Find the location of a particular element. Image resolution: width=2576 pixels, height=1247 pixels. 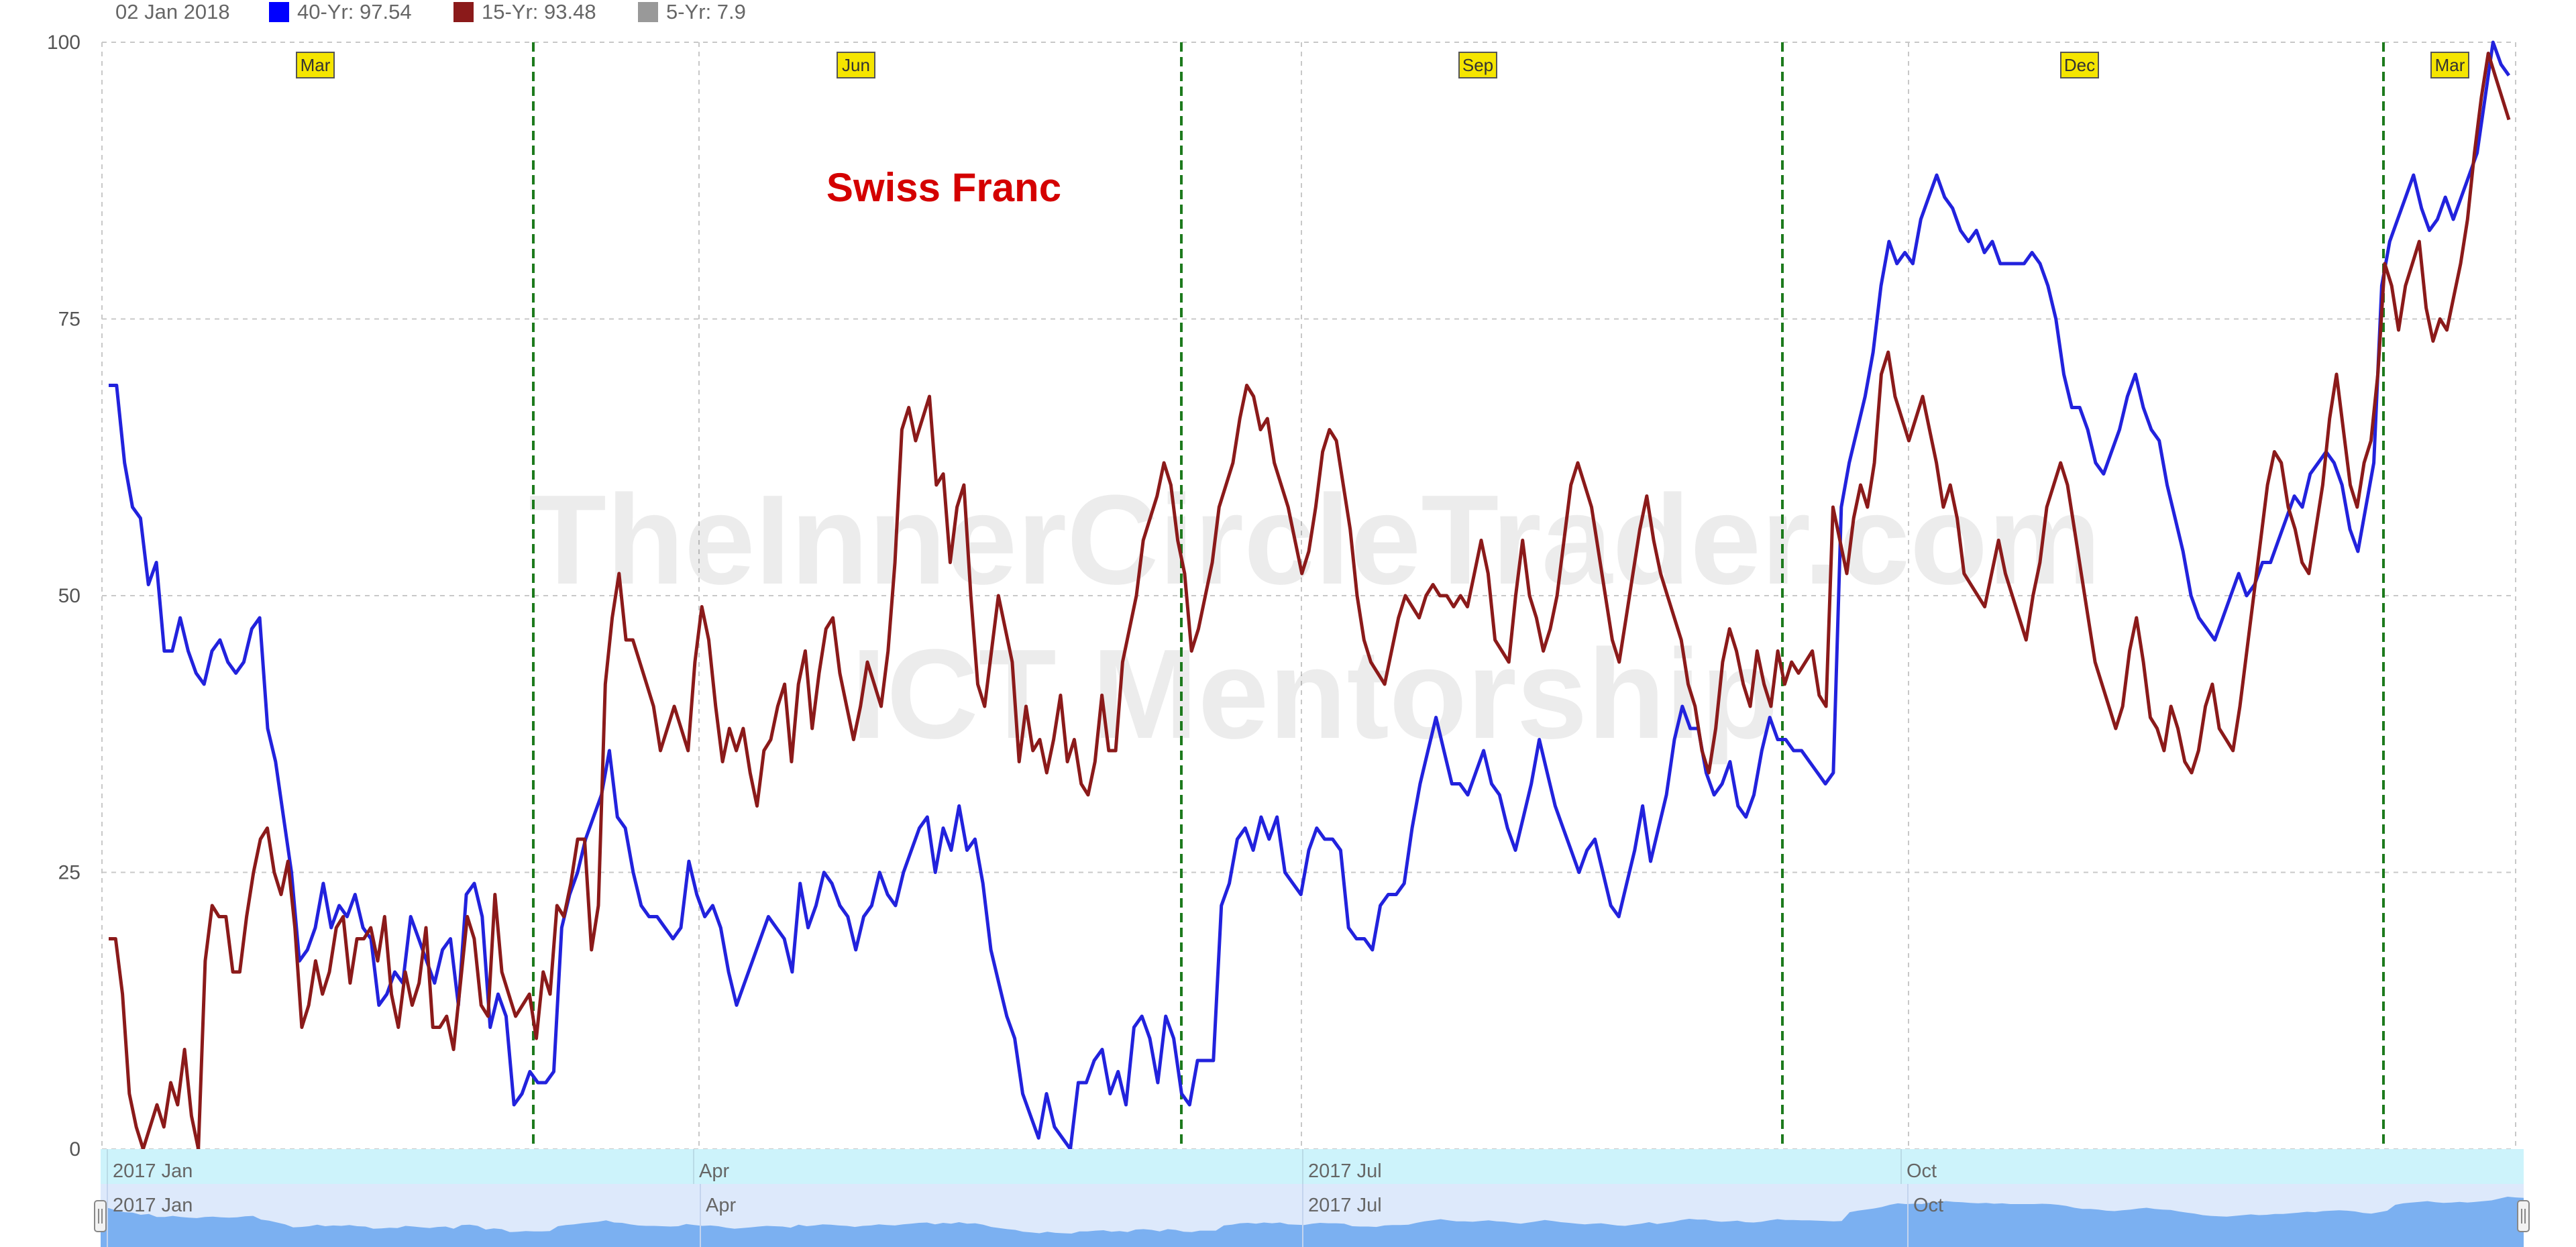

legend-40yr-swatch is located at coordinates (279, 12).